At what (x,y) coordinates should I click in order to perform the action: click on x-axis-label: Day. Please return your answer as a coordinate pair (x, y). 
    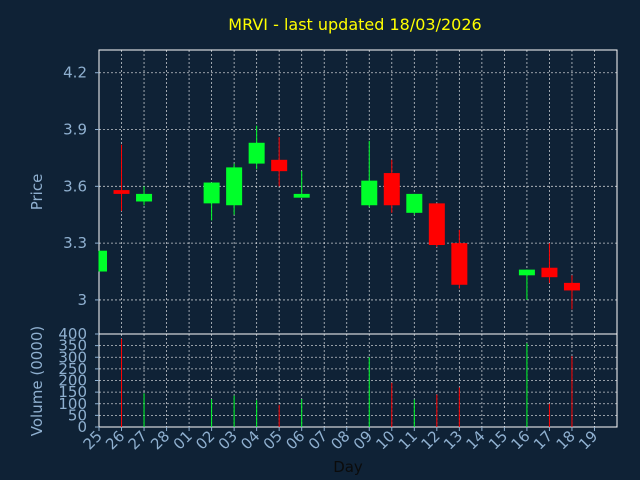
    Looking at the image, I should click on (348, 467).